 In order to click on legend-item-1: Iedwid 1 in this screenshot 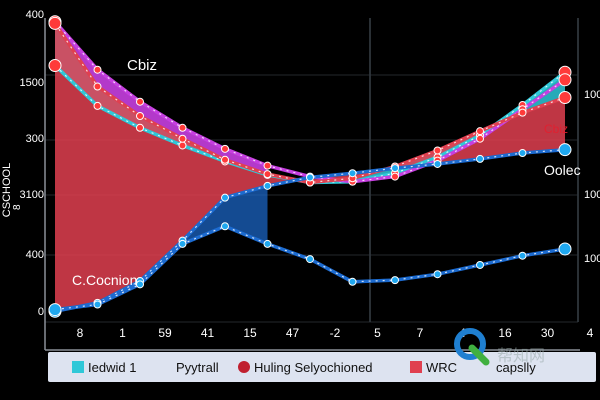, I will do `click(104, 367)`.